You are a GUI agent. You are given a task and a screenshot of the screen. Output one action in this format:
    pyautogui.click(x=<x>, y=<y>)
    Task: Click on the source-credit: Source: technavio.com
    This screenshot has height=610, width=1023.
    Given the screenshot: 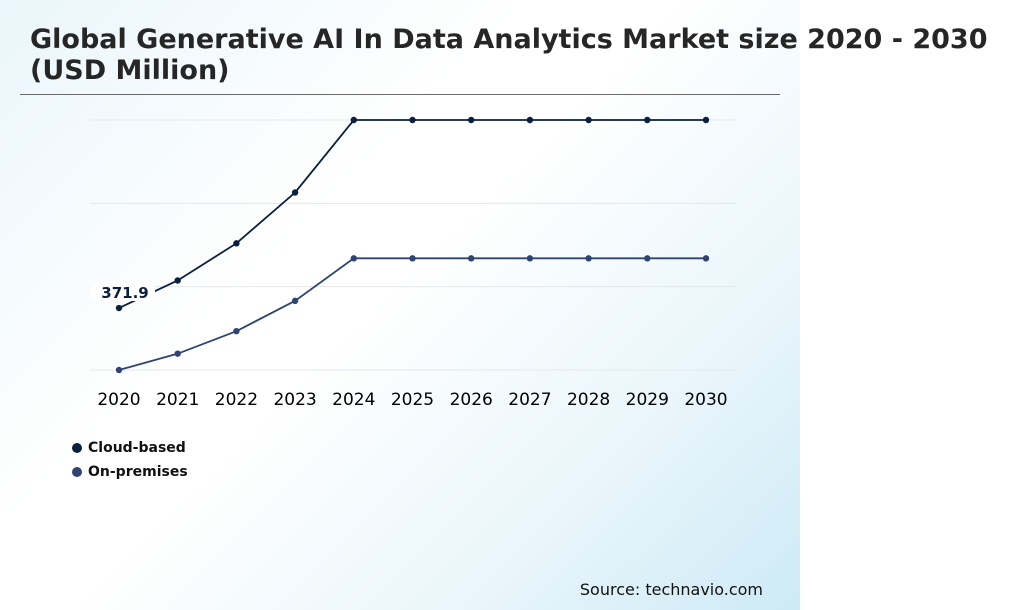 What is the action you would take?
    pyautogui.click(x=671, y=589)
    